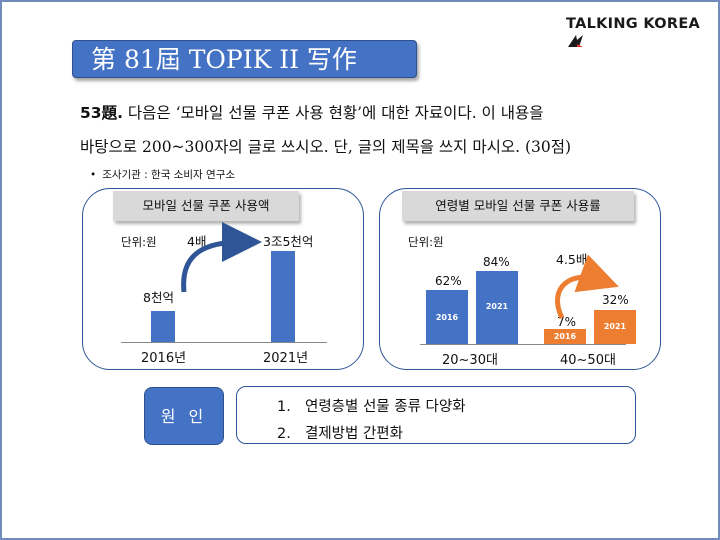 The width and height of the screenshot is (720, 540). I want to click on chart1-category-2016: 2016년, so click(164, 358).